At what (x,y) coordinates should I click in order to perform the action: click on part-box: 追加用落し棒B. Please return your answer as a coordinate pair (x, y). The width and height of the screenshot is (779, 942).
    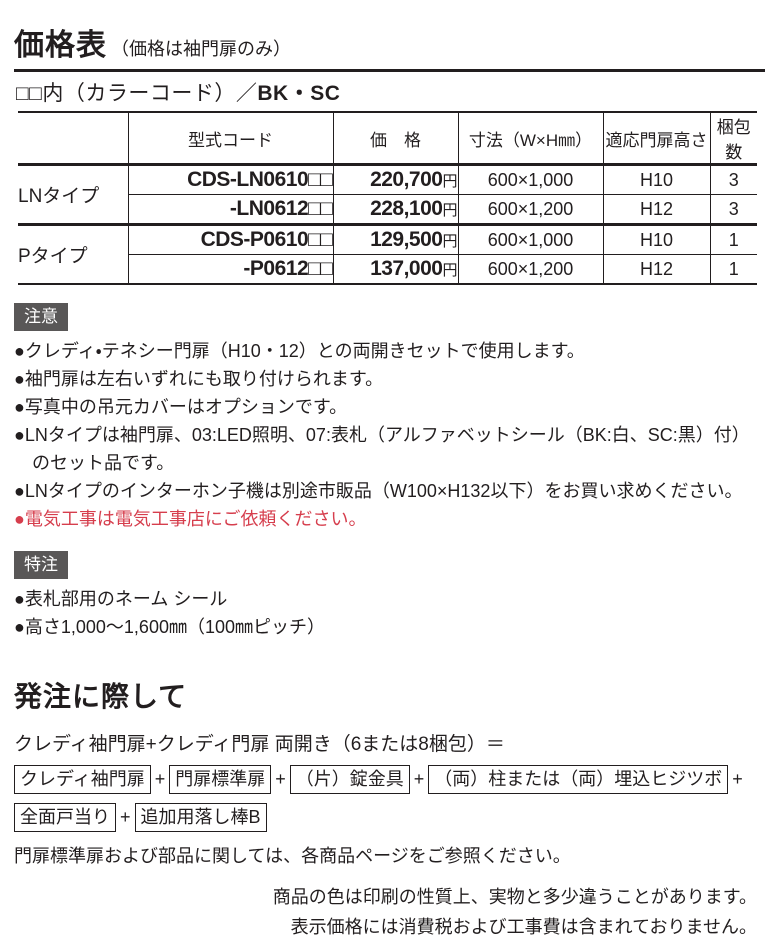
    Looking at the image, I should click on (200, 817).